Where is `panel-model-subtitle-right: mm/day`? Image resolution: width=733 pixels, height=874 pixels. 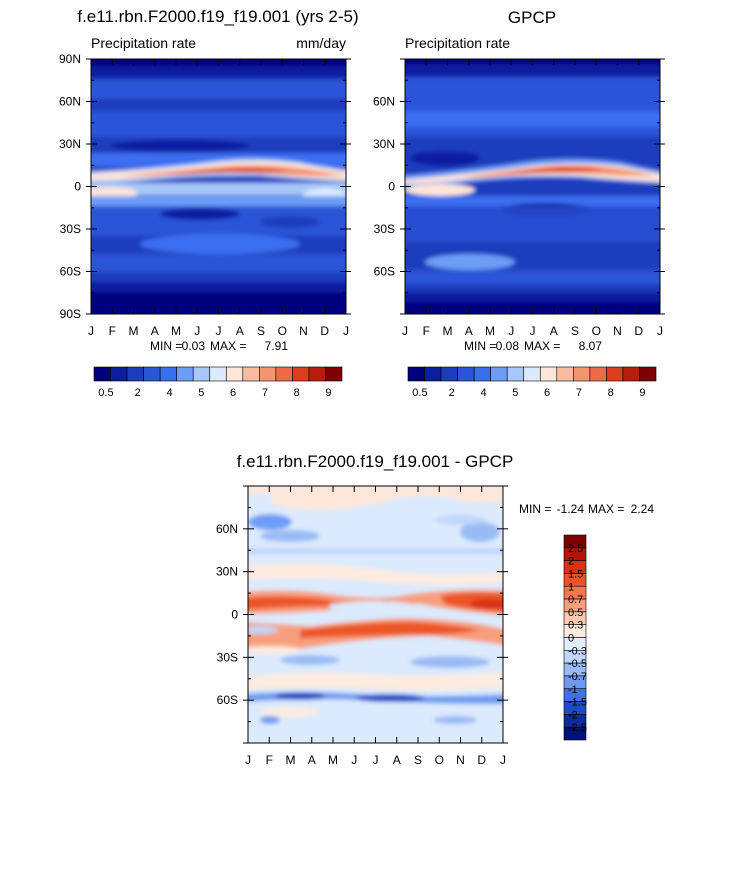 panel-model-subtitle-right: mm/day is located at coordinates (321, 43).